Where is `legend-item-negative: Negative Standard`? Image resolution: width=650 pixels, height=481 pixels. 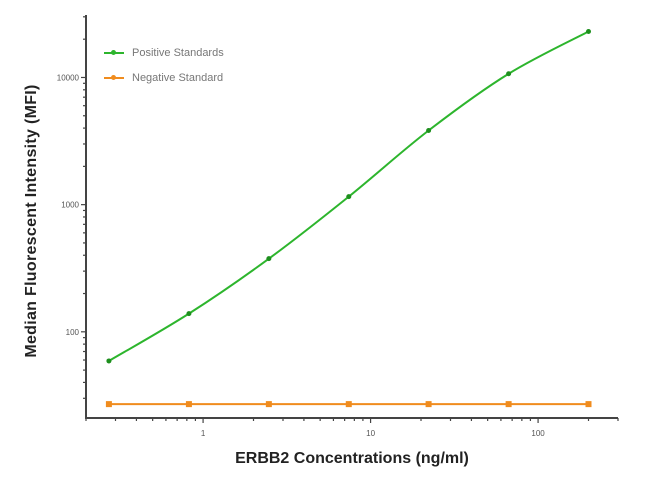
legend-item-negative: Negative Standard is located at coordinates (164, 77).